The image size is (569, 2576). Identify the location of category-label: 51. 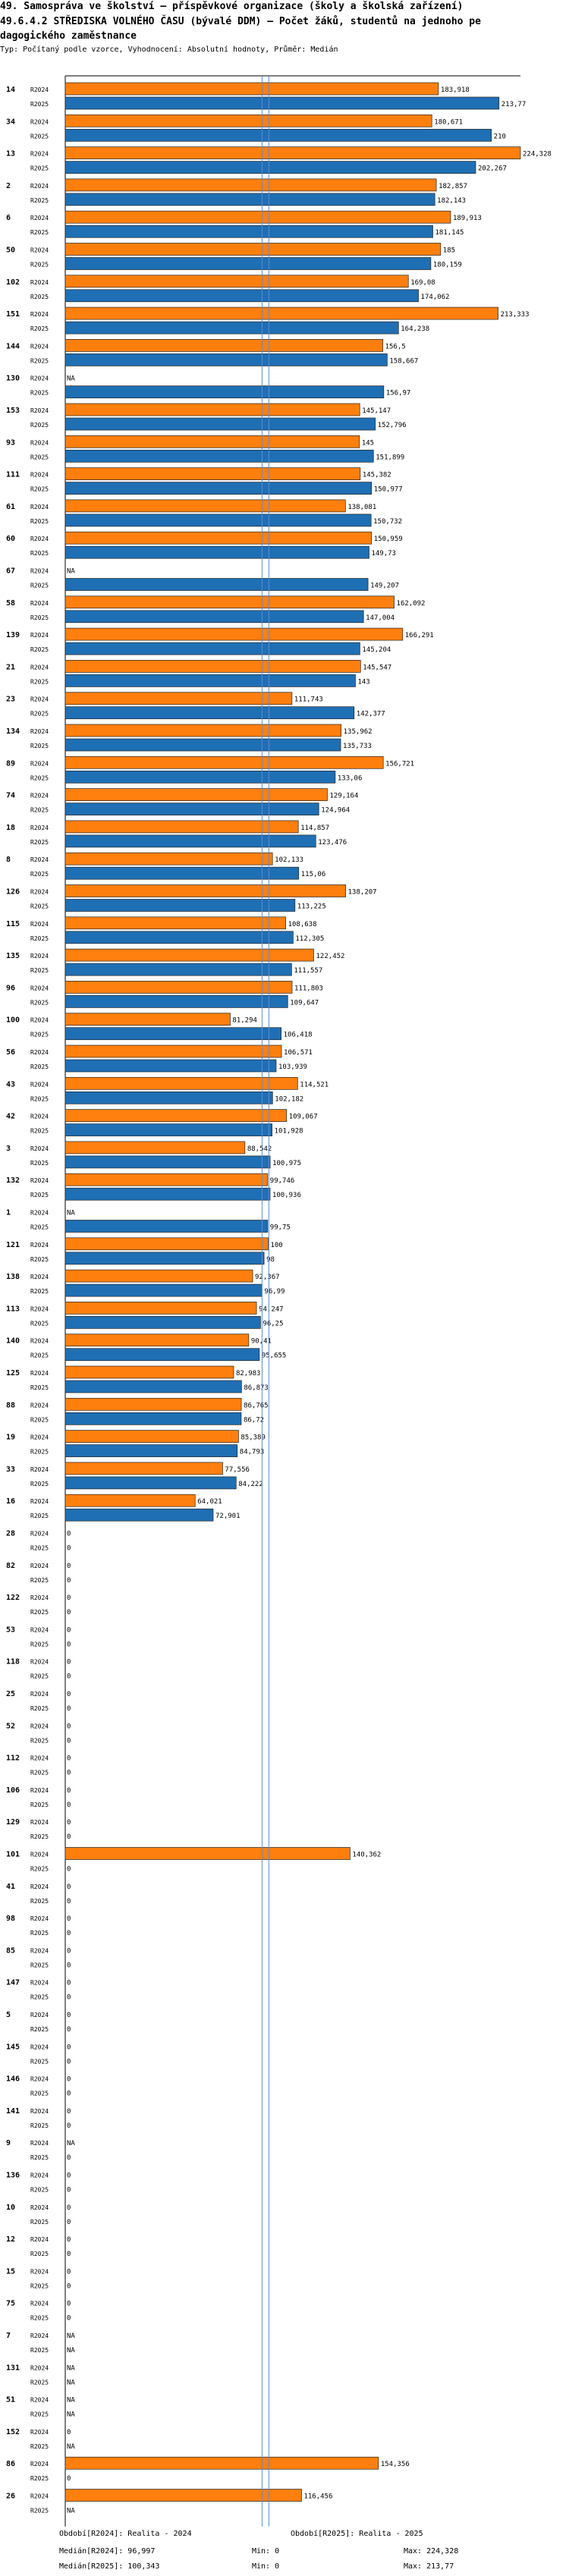
(11, 2400).